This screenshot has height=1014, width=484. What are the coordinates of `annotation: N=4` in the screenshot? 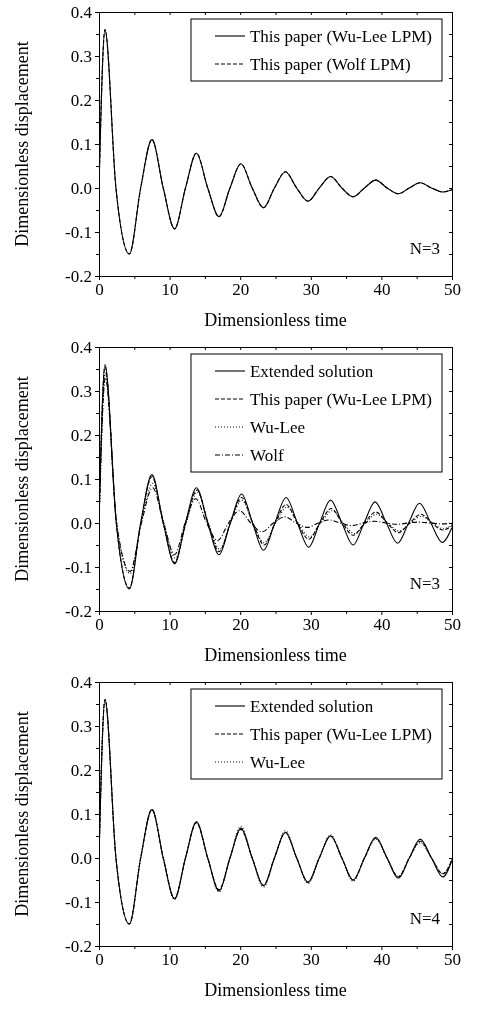 It's located at (425, 918).